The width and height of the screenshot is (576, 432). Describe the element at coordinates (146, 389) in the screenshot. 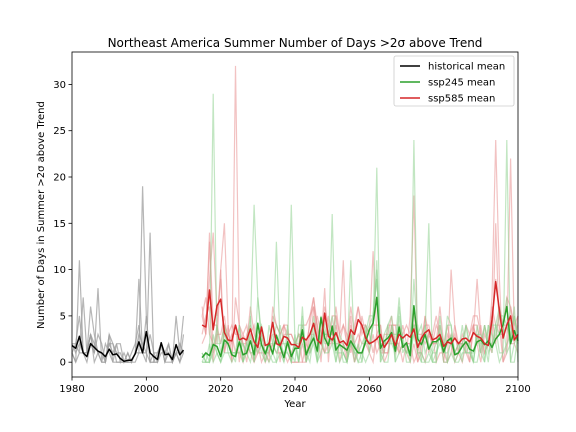

I see `x-tick-label: 2000` at that location.